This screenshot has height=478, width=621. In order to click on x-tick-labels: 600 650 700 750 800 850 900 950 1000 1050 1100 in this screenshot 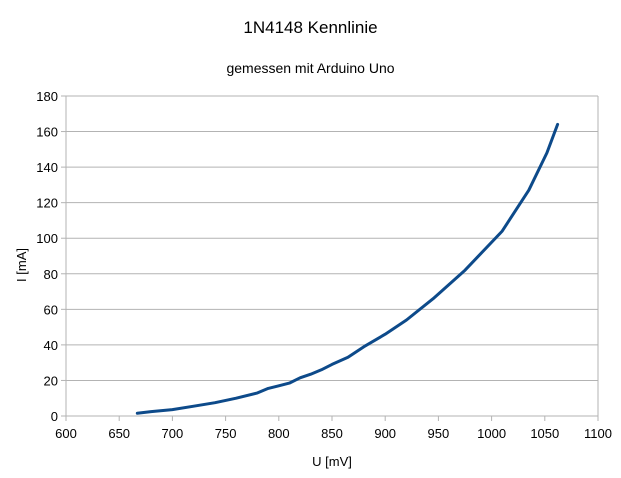, I will do `click(333, 433)`.